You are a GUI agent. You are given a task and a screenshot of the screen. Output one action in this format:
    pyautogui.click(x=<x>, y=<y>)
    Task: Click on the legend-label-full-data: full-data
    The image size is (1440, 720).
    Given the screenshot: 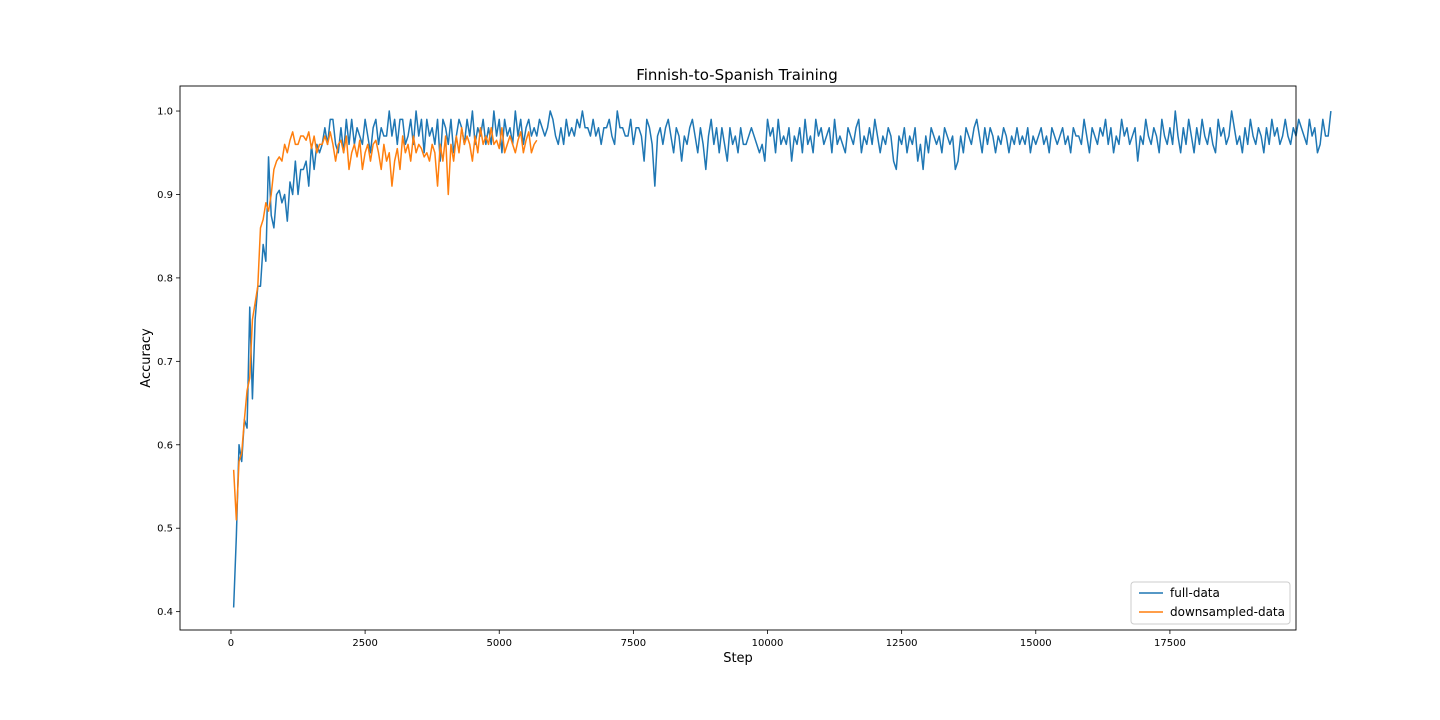 What is the action you would take?
    pyautogui.click(x=1195, y=593)
    